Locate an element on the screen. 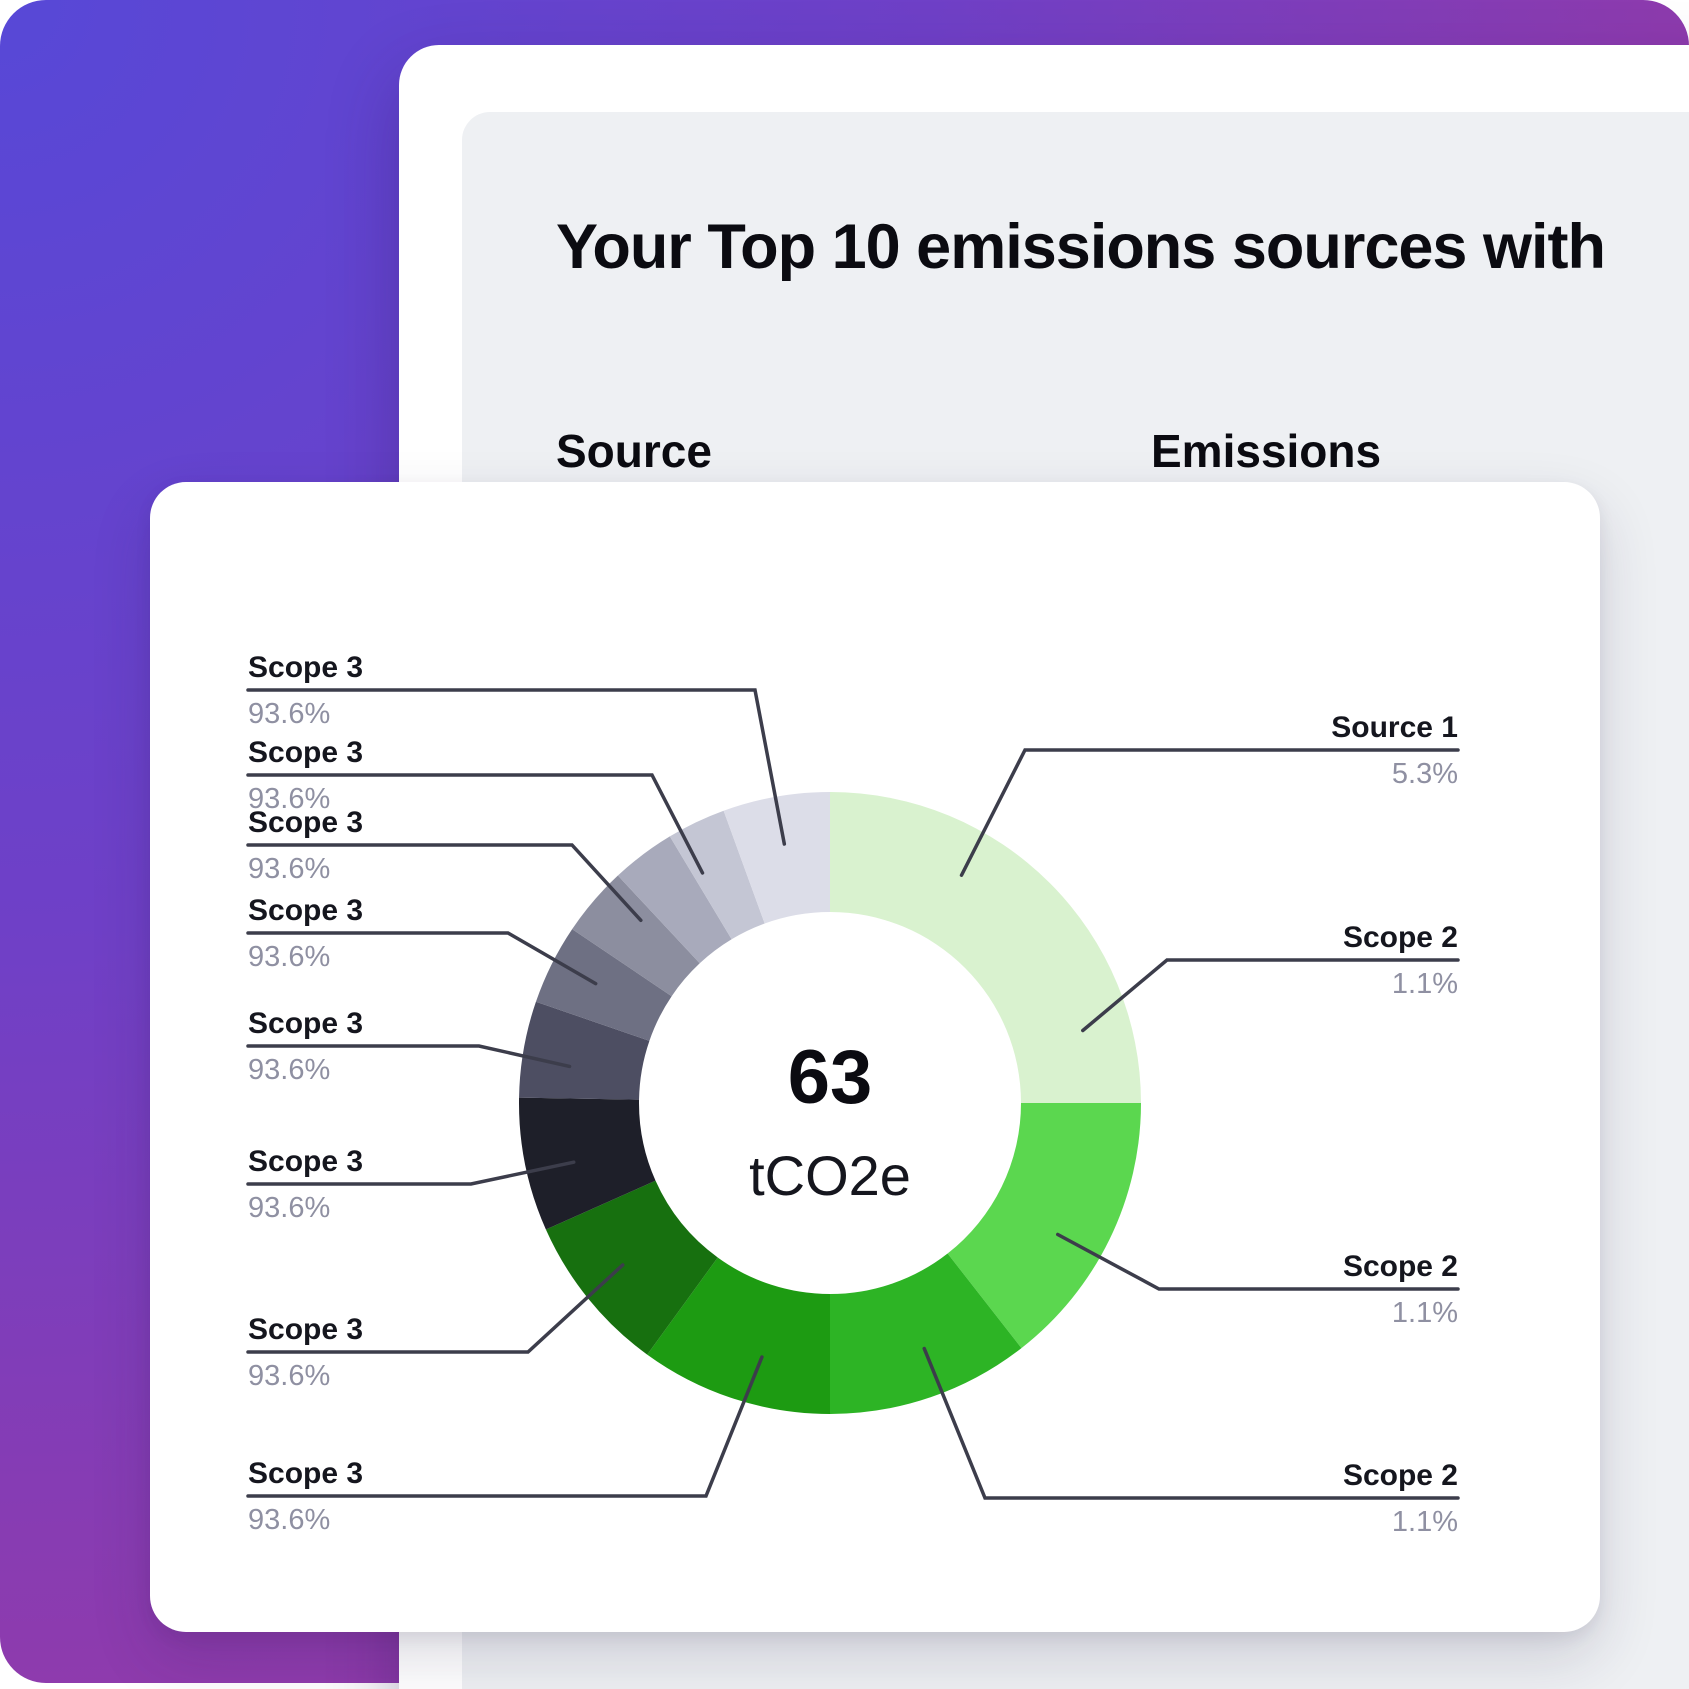  callout-label-0: Source 1 5.3% is located at coordinates (1293, 751).